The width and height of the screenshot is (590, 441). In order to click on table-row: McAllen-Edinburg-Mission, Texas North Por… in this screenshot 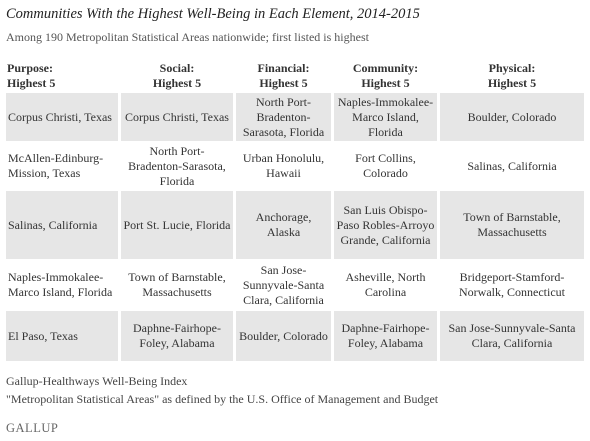, I will do `click(295, 166)`.